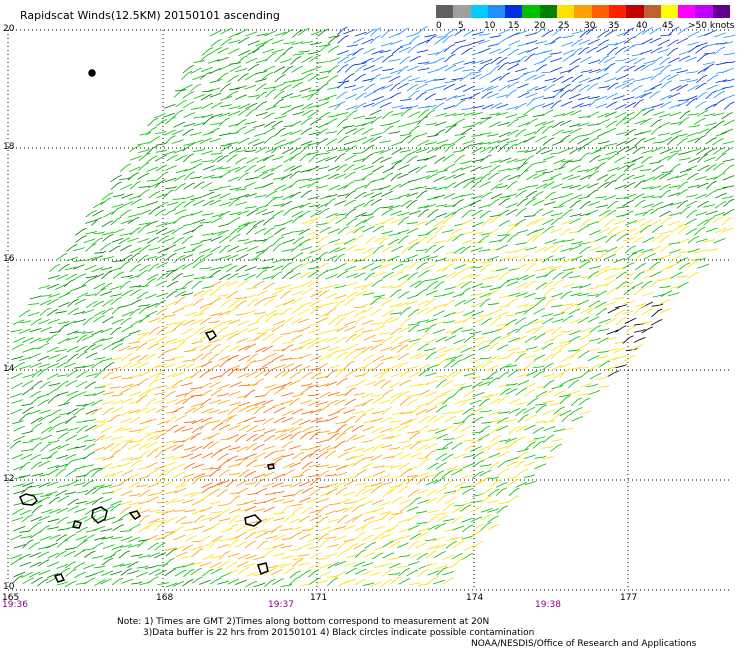 The image size is (740, 650). Describe the element at coordinates (281, 605) in the screenshot. I see `time-label-2: 19:37` at that location.